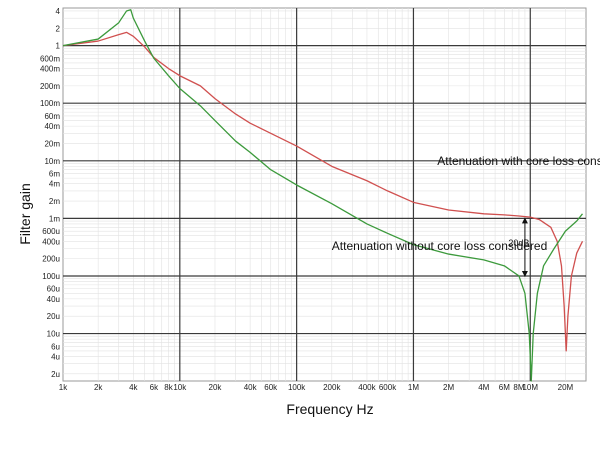  What do you see at coordinates (53, 316) in the screenshot?
I see `y-tick-label: 20u` at bounding box center [53, 316].